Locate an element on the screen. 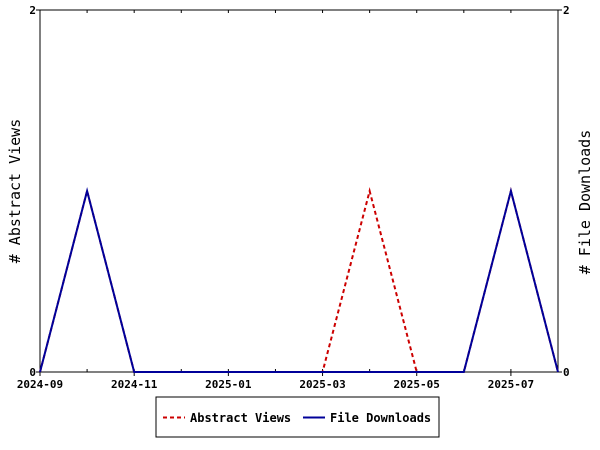 The width and height of the screenshot is (600, 450). legend-box is located at coordinates (297, 417).